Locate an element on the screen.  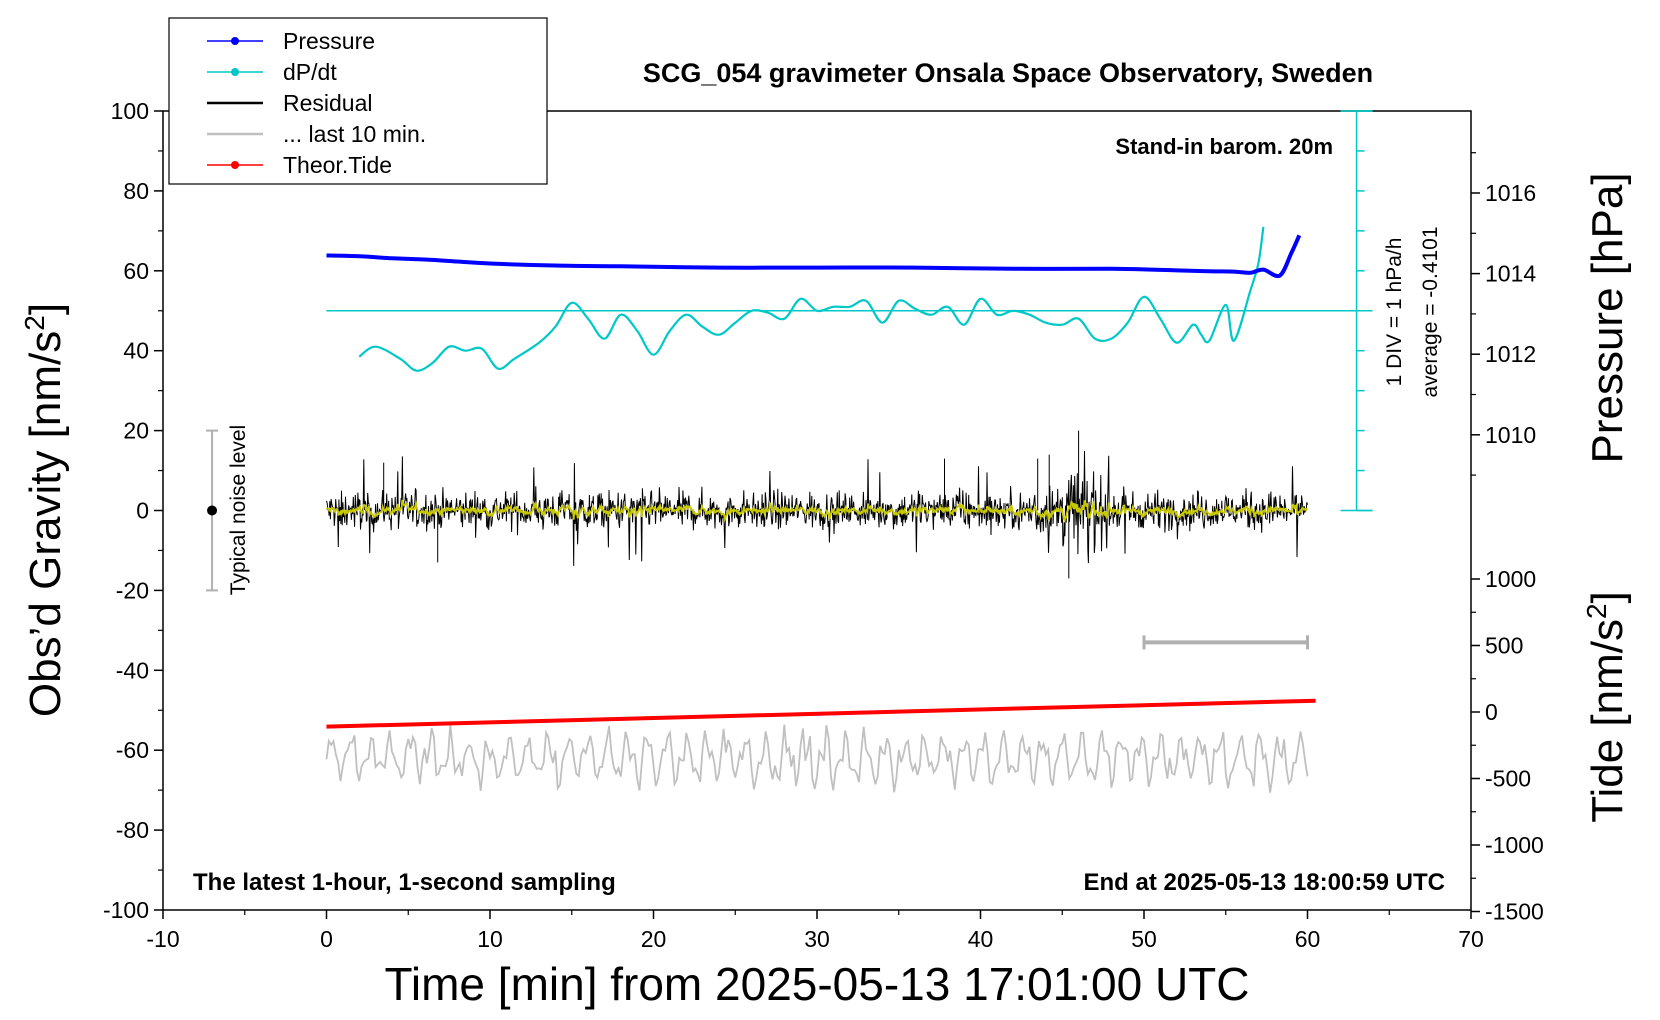
pressure-tick-label: 1010 is located at coordinates (1510, 435).